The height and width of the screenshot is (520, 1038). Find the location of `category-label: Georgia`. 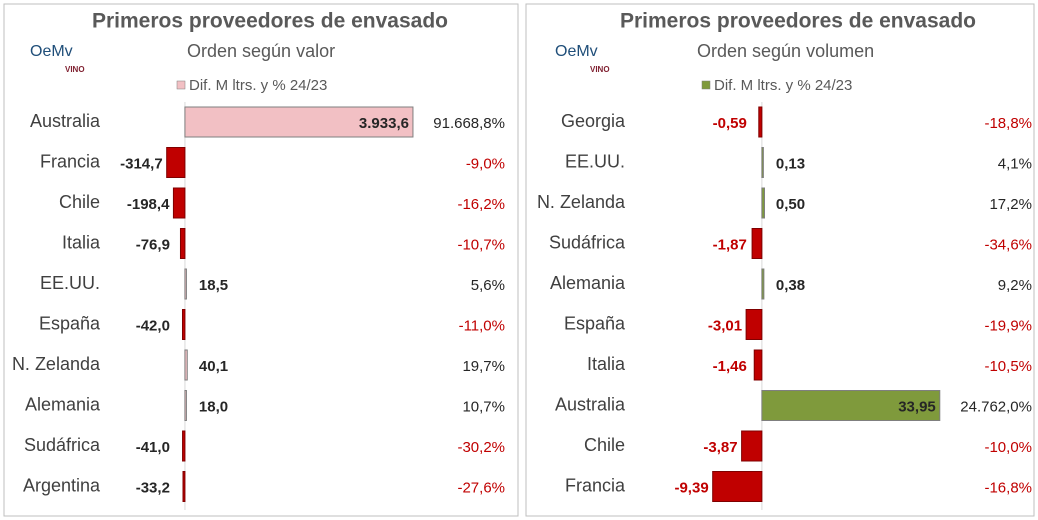

category-label: Georgia is located at coordinates (593, 121).